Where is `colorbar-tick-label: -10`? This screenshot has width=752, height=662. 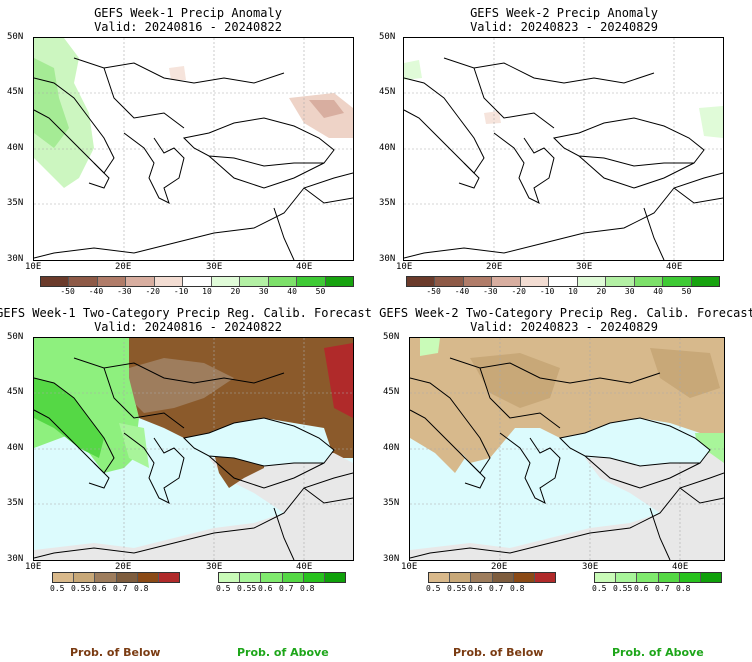 colorbar-tick-label: -10 is located at coordinates (181, 291).